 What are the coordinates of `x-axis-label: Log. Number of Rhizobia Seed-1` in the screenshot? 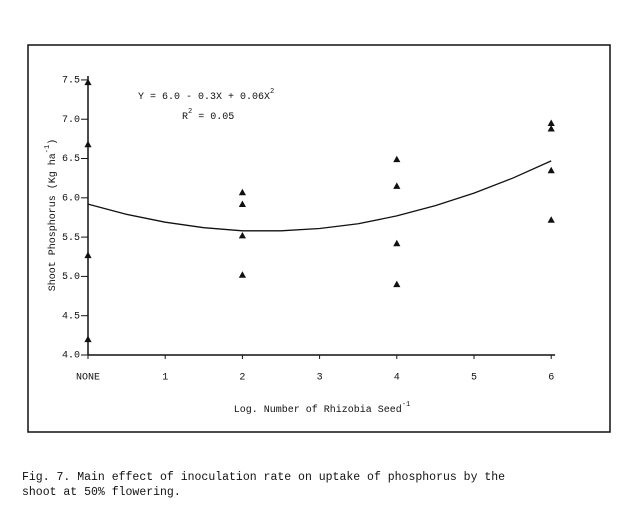 It's located at (322, 408).